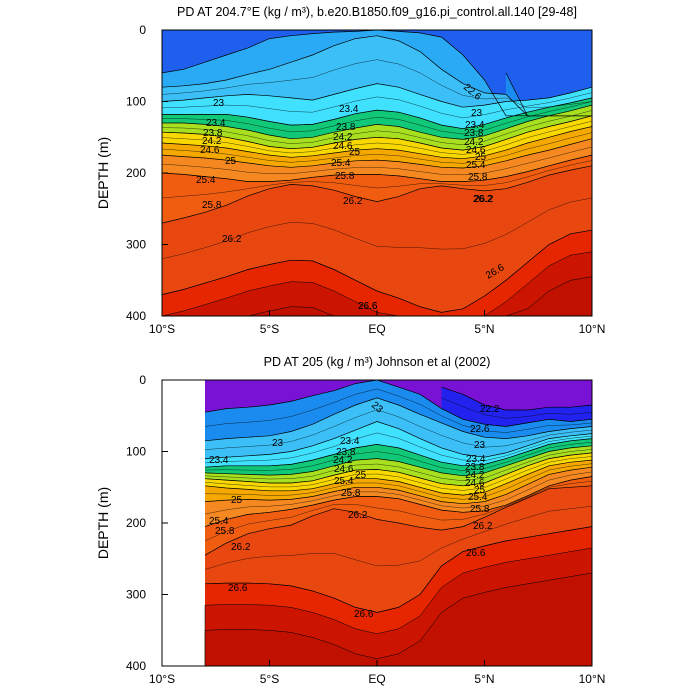 The width and height of the screenshot is (700, 700). Describe the element at coordinates (136, 173) in the screenshot. I see `y-tick-label: 200` at that location.